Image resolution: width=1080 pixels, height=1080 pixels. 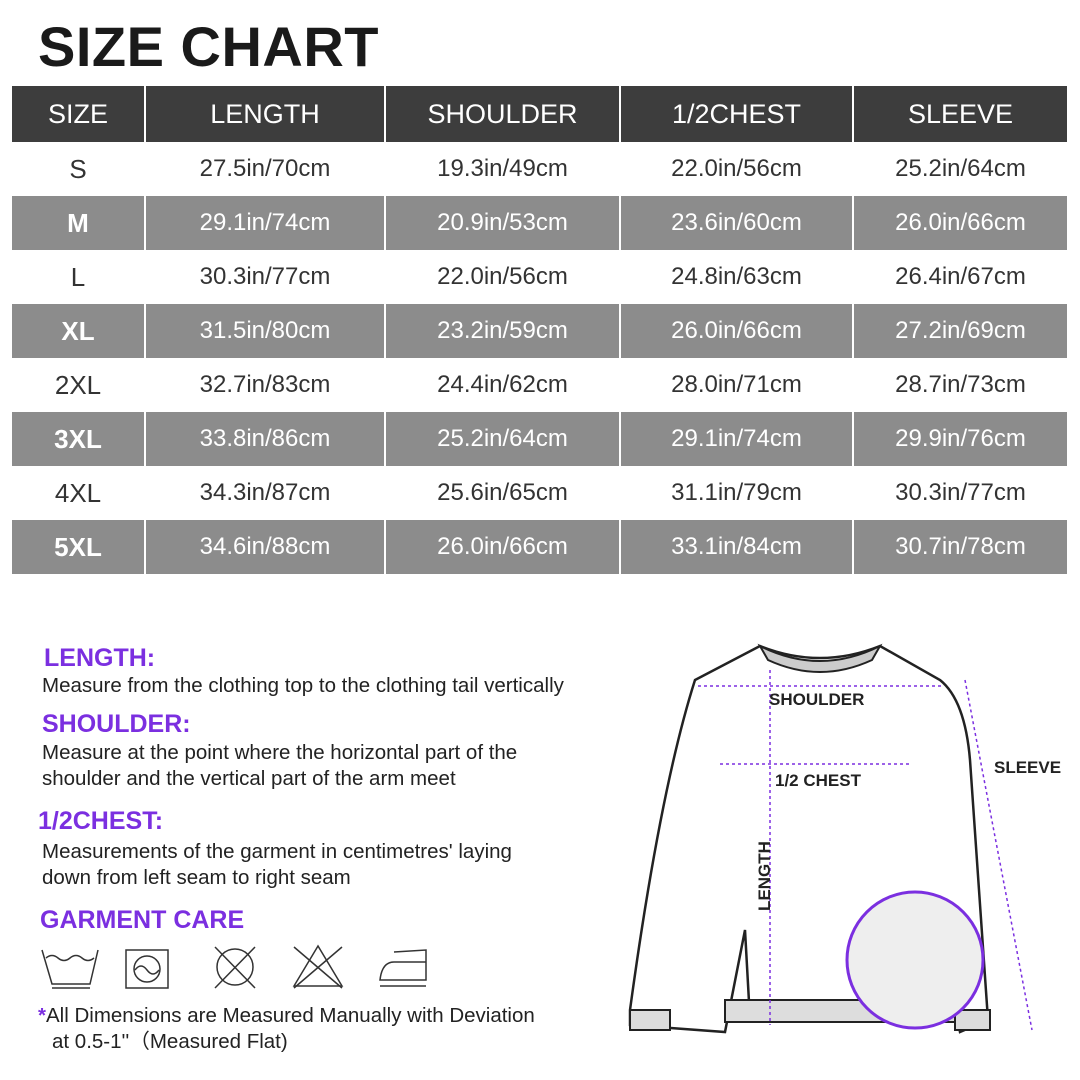 What do you see at coordinates (100, 658) in the screenshot?
I see `length-heading: LENGTH:` at bounding box center [100, 658].